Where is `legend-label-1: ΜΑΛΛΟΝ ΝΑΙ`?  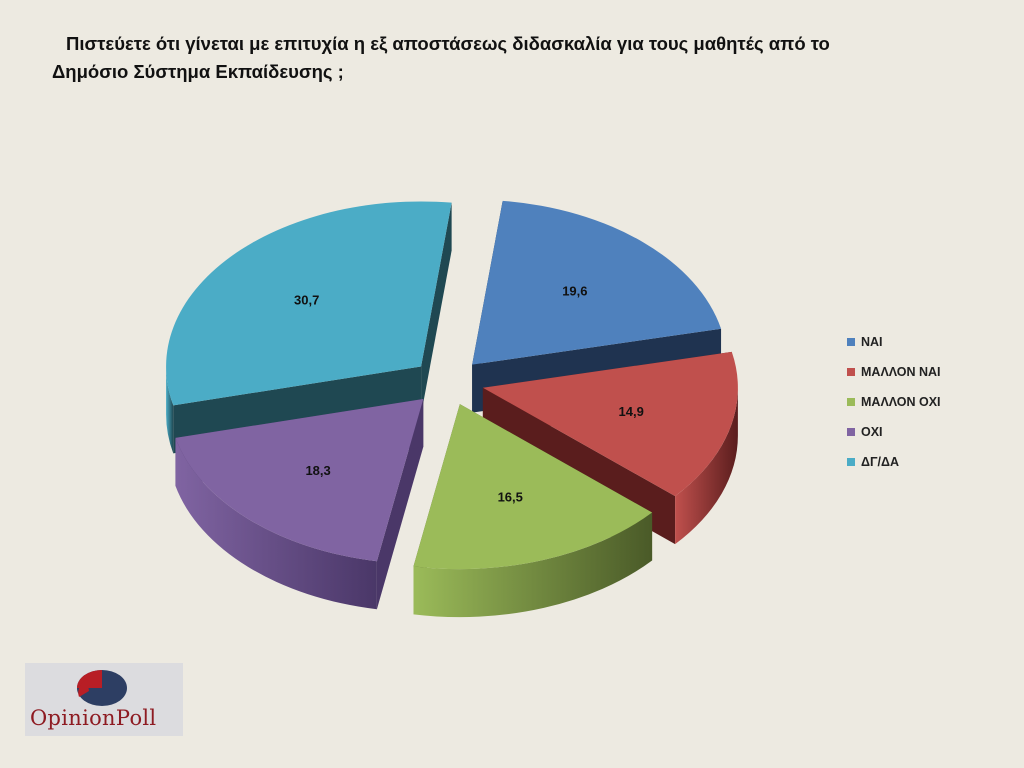
legend-label-1: ΜΑΛΛΟΝ ΝΑΙ is located at coordinates (901, 372).